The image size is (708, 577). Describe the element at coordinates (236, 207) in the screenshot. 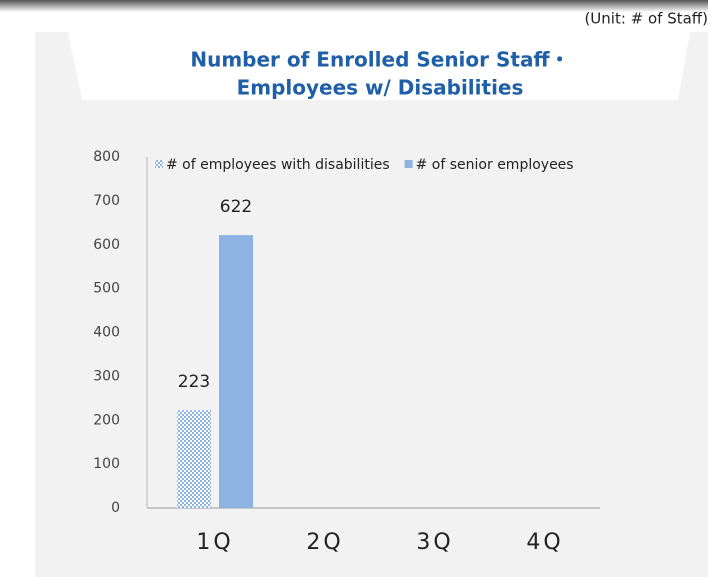

I see `data-label: 622` at that location.